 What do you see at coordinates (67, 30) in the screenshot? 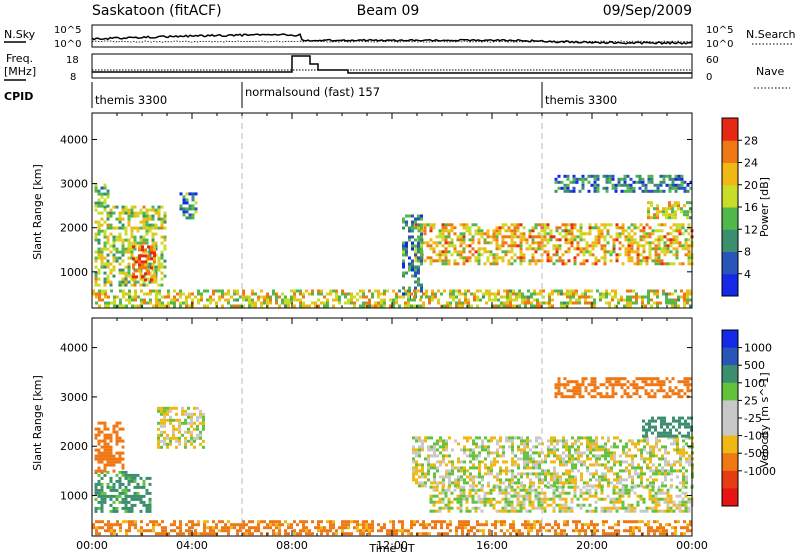
I see `noise-left-top: 10^5` at bounding box center [67, 30].